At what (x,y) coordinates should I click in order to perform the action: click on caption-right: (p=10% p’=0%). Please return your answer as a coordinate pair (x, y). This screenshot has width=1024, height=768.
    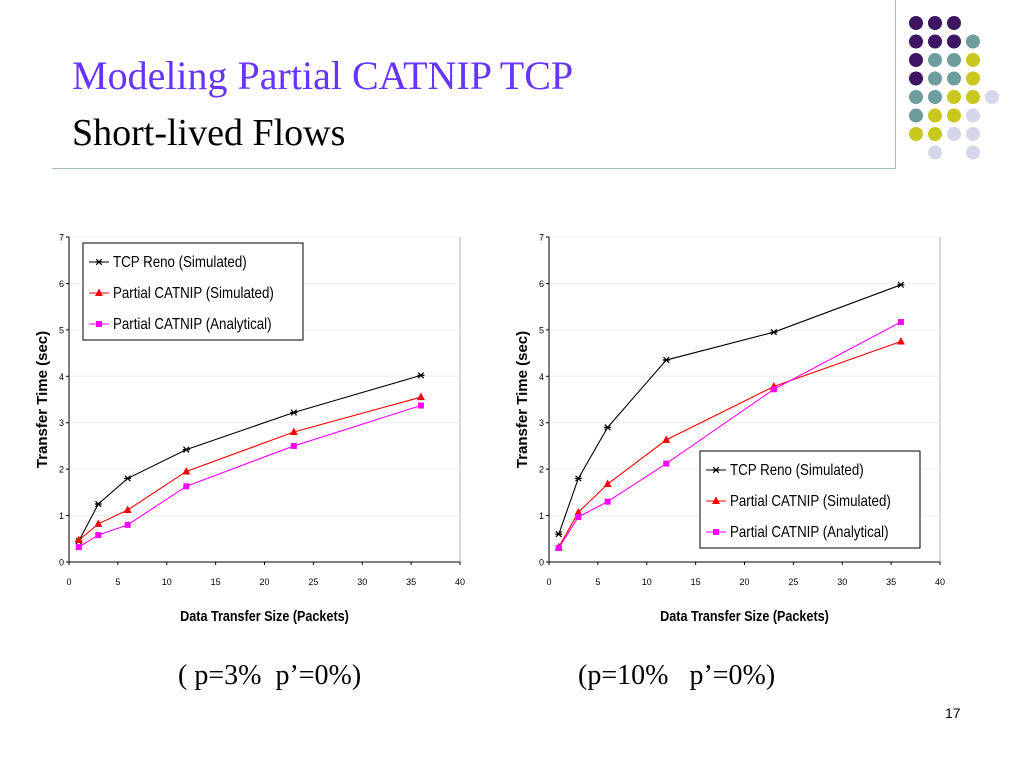
    Looking at the image, I should click on (677, 675).